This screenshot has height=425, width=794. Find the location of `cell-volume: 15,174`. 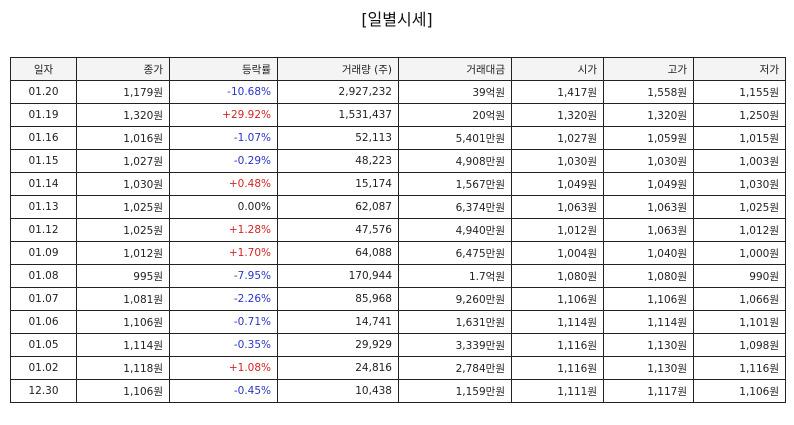

cell-volume: 15,174 is located at coordinates (338, 184).